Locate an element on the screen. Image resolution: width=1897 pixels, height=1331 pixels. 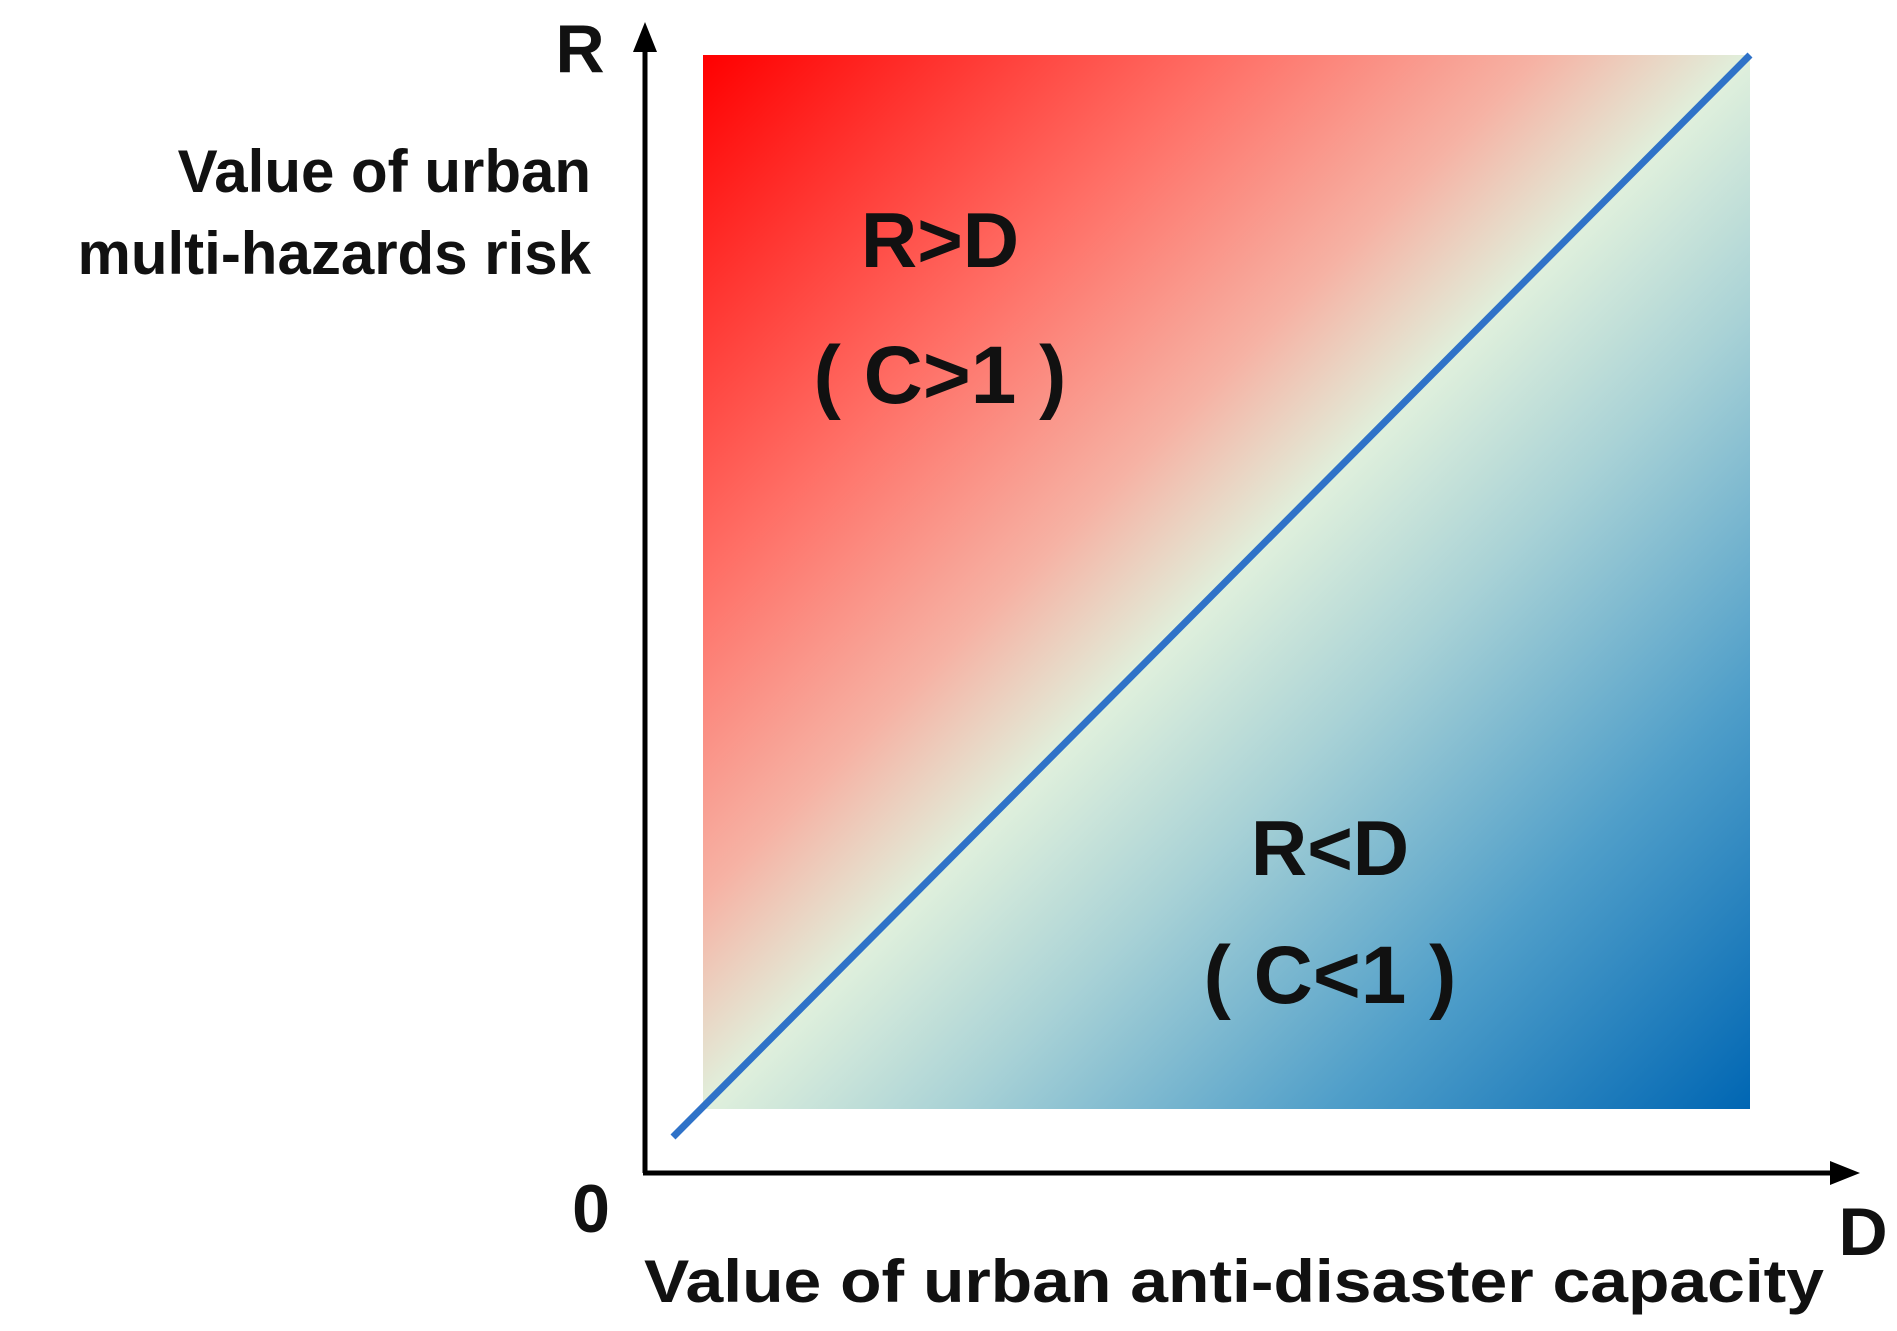
x-axis-title: Value of urban anti-disaster capacity is located at coordinates (1234, 1281).